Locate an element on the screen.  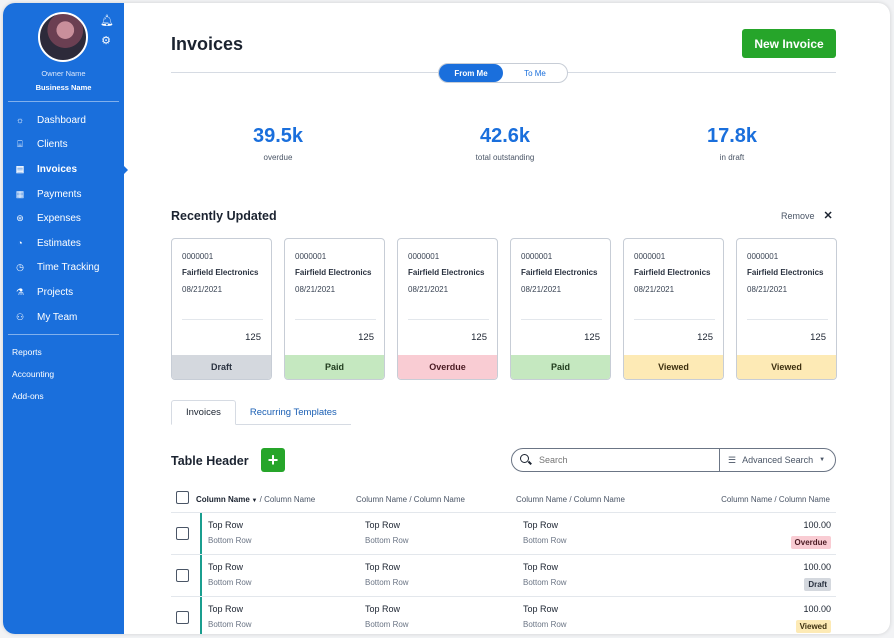
sidebar-item-estimates: ◔ Estimates is located at coordinates (63, 243).